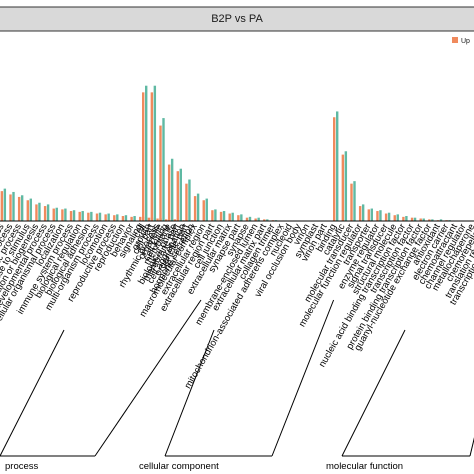 Image resolution: width=474 pixels, height=474 pixels. I want to click on group-label: cellular component, so click(179, 466).